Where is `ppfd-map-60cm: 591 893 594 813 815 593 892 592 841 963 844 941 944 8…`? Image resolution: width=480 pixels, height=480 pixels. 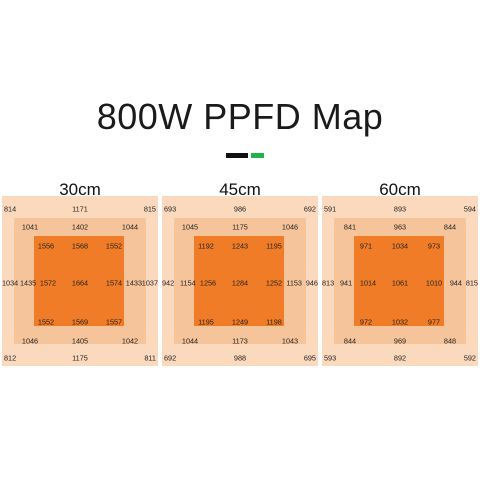
ppfd-map-60cm: 591 893 594 813 815 593 892 592 841 963 844 941 944 8… is located at coordinates (400, 281).